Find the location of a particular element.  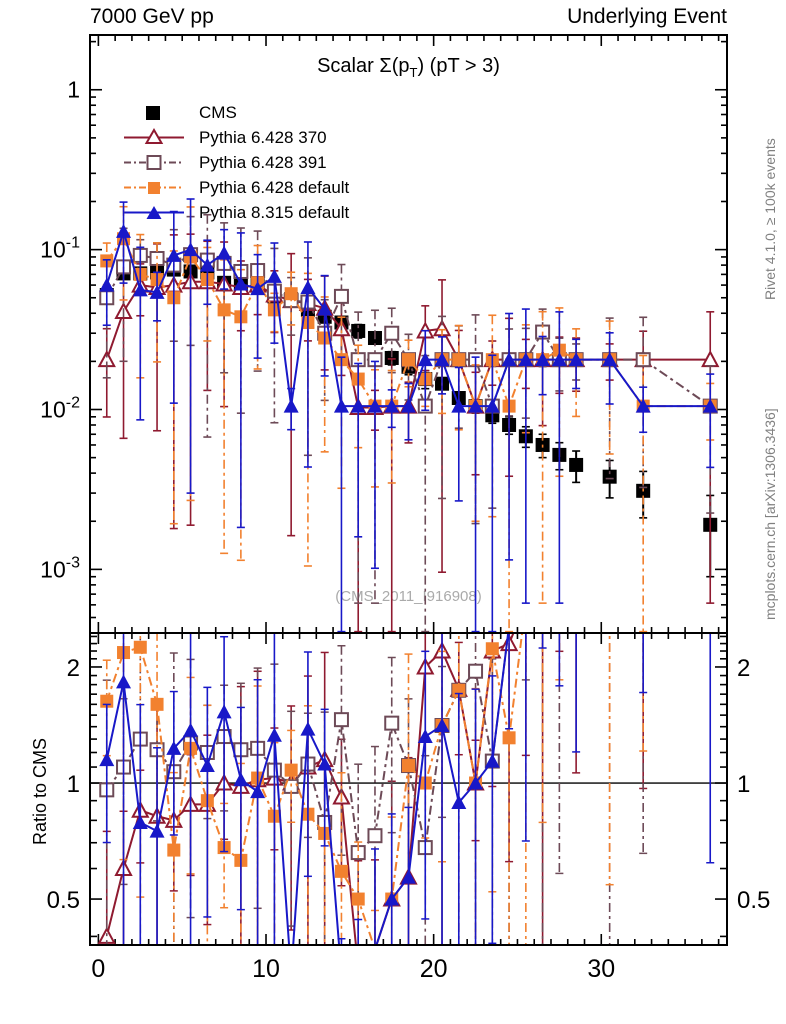

plot-title-subscript: T is located at coordinates (413, 72).